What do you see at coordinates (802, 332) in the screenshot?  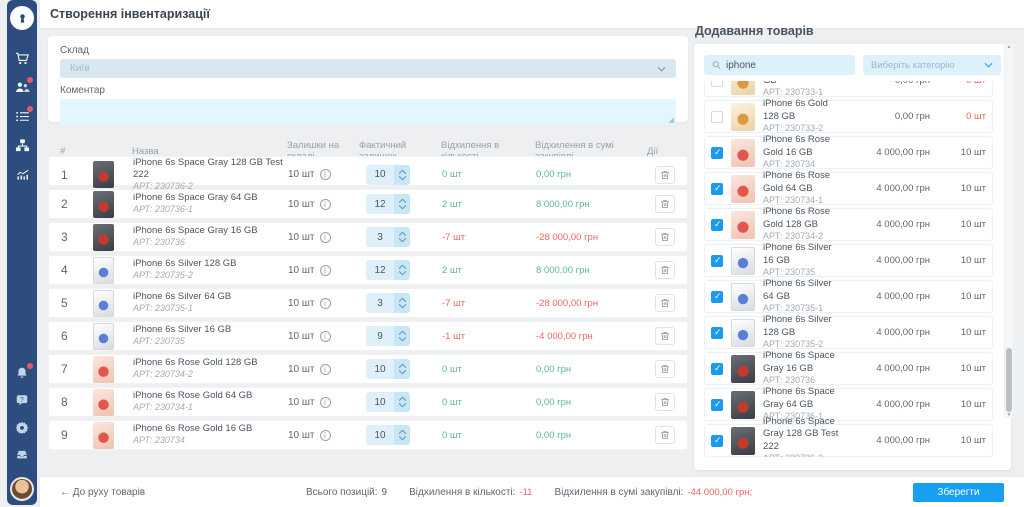 I see `product-name-block: iPhone 6s Silver 128 GB АРТ: 230735-2` at bounding box center [802, 332].